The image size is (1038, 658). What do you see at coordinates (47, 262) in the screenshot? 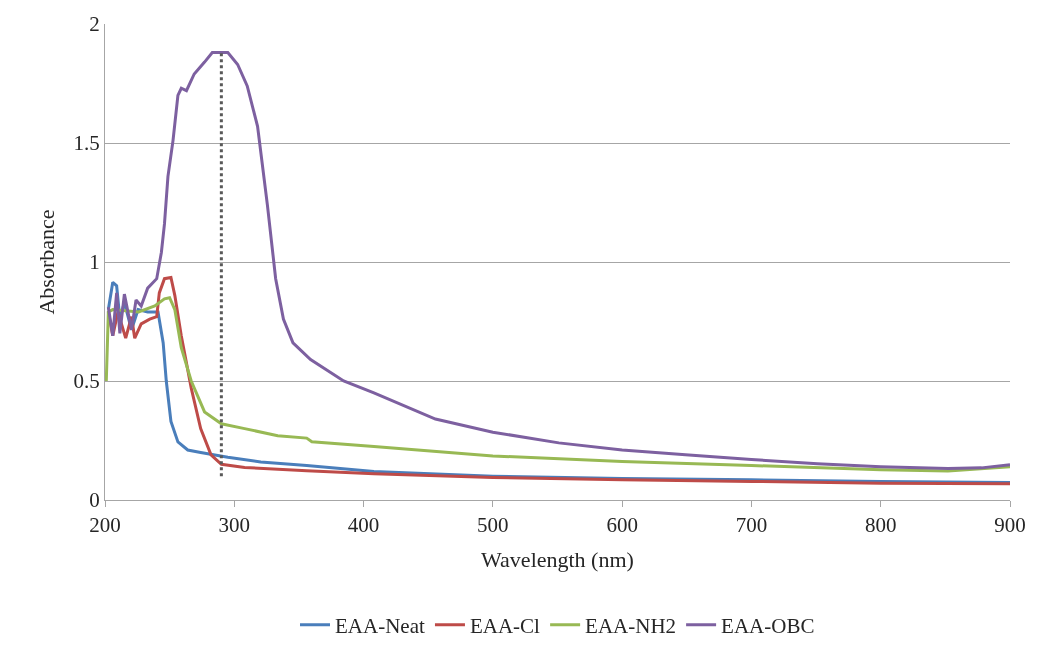
I see `y-axis-title: Absorbance` at bounding box center [47, 262].